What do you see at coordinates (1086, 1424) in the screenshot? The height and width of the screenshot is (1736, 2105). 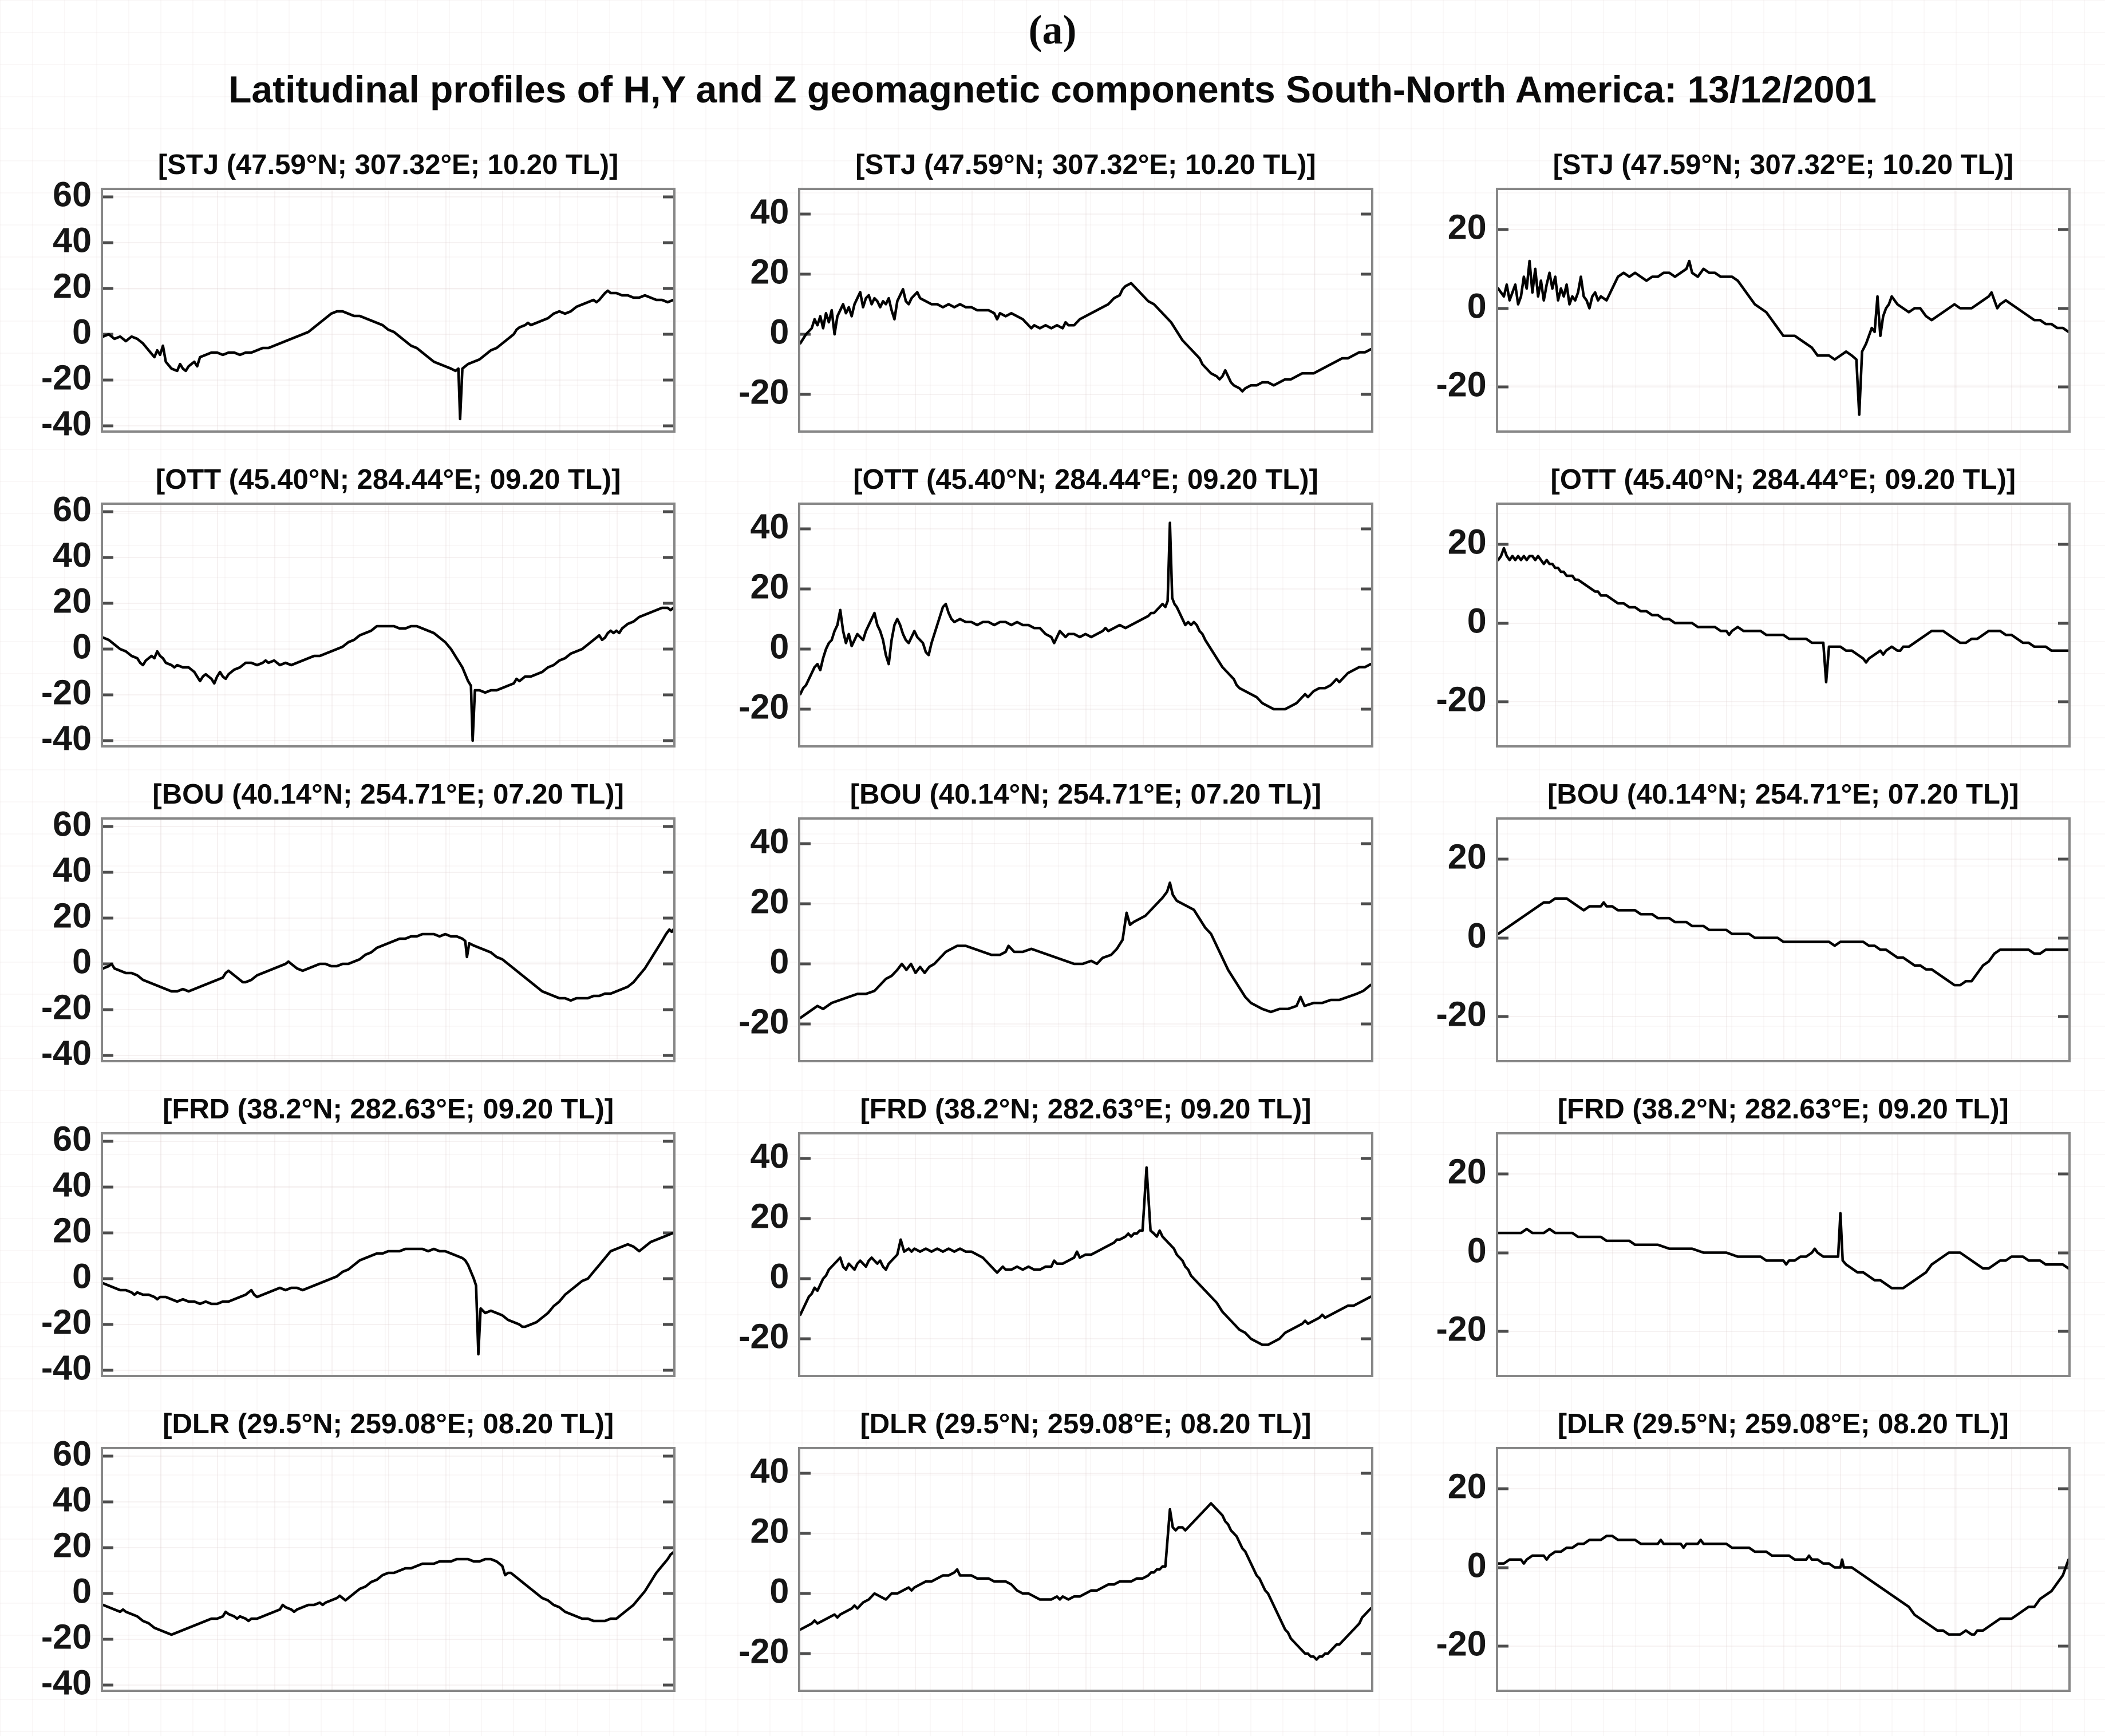 I see `subplot-title: [DLR (29.5°N; 259.08°E; 08.20 TL)]` at bounding box center [1086, 1424].